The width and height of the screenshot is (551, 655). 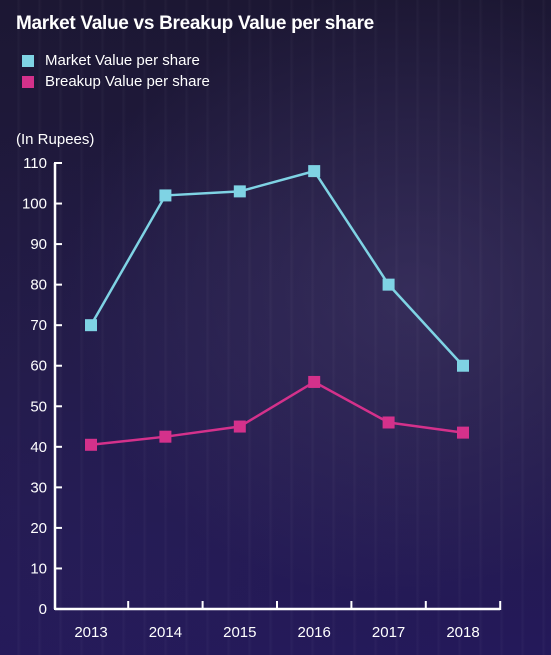 I want to click on y-axis-label: (In Rupees), so click(x=55, y=139).